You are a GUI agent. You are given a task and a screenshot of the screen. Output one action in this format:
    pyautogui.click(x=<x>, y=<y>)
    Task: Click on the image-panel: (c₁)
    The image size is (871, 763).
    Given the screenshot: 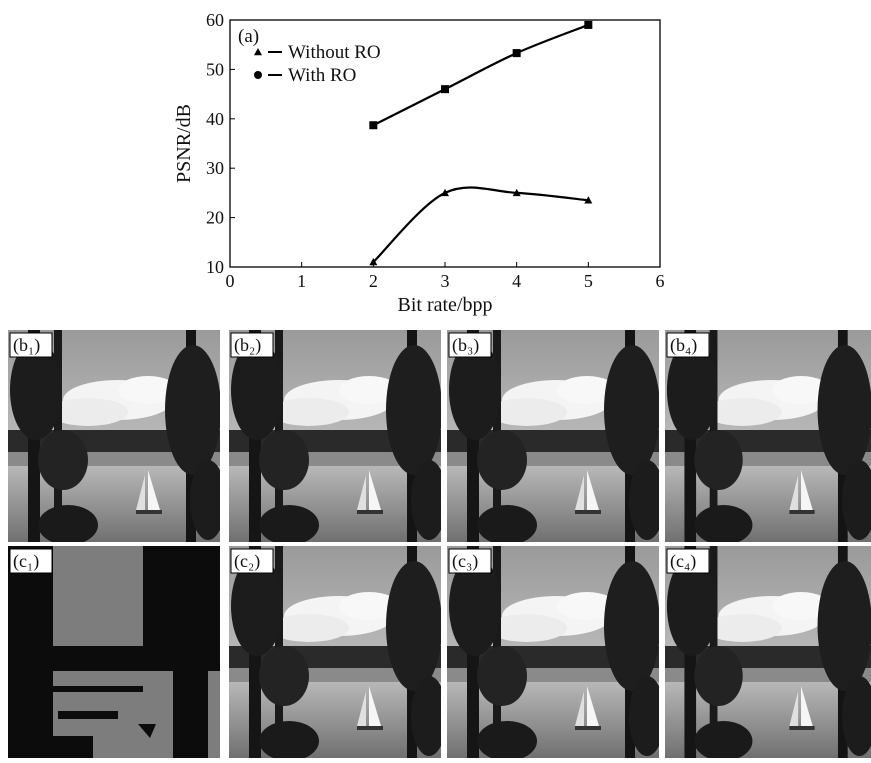 What is the action you would take?
    pyautogui.click(x=114, y=652)
    